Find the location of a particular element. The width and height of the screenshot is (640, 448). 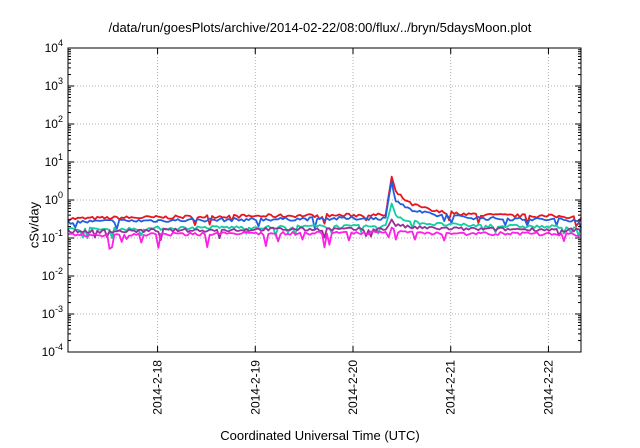

x-tick-label: 2014-2-19 is located at coordinates (255, 387).